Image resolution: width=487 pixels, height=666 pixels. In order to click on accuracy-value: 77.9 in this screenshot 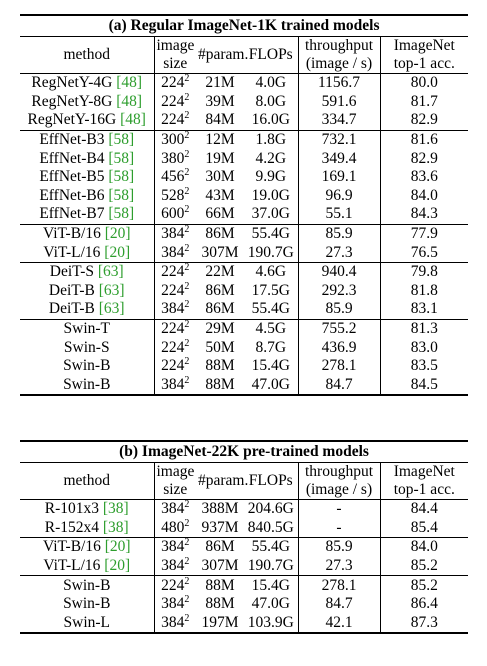, I will do `click(424, 234)`.